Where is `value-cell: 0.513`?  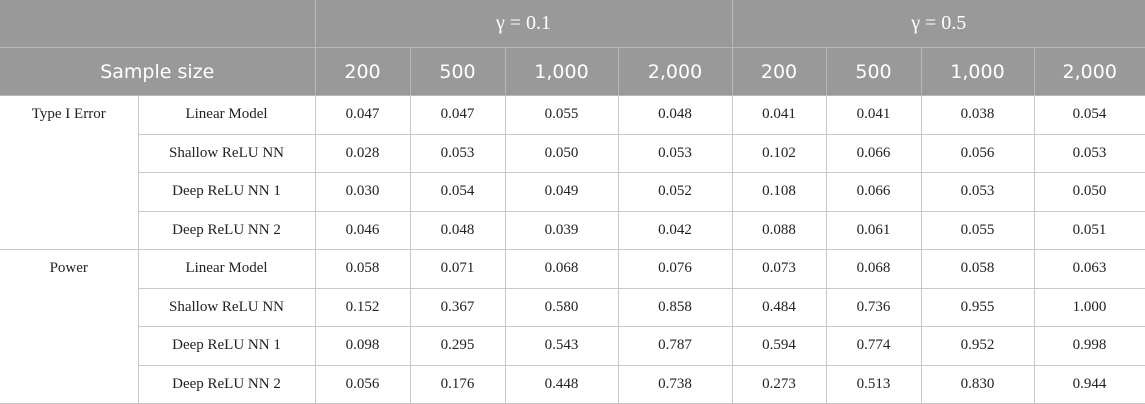
value-cell: 0.513 is located at coordinates (873, 384).